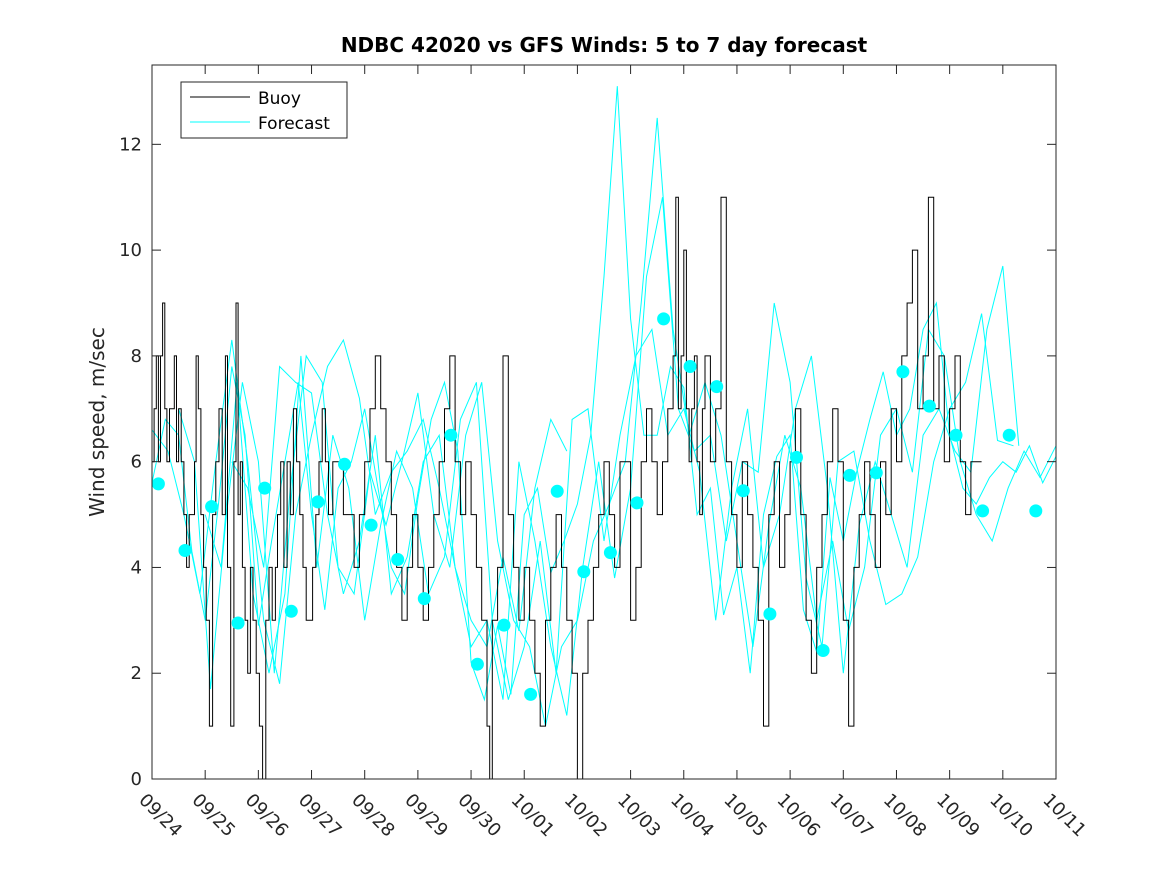 Image resolution: width=1167 pixels, height=875 pixels. Describe the element at coordinates (130, 144) in the screenshot. I see `y-tick-label: 12` at that location.